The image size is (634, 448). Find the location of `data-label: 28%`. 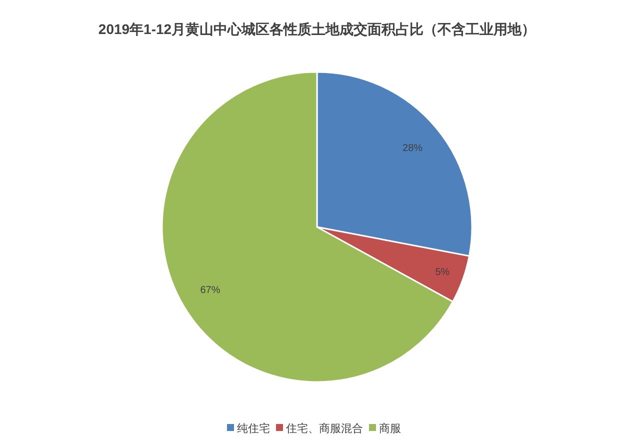

data-label: 28% is located at coordinates (412, 148).